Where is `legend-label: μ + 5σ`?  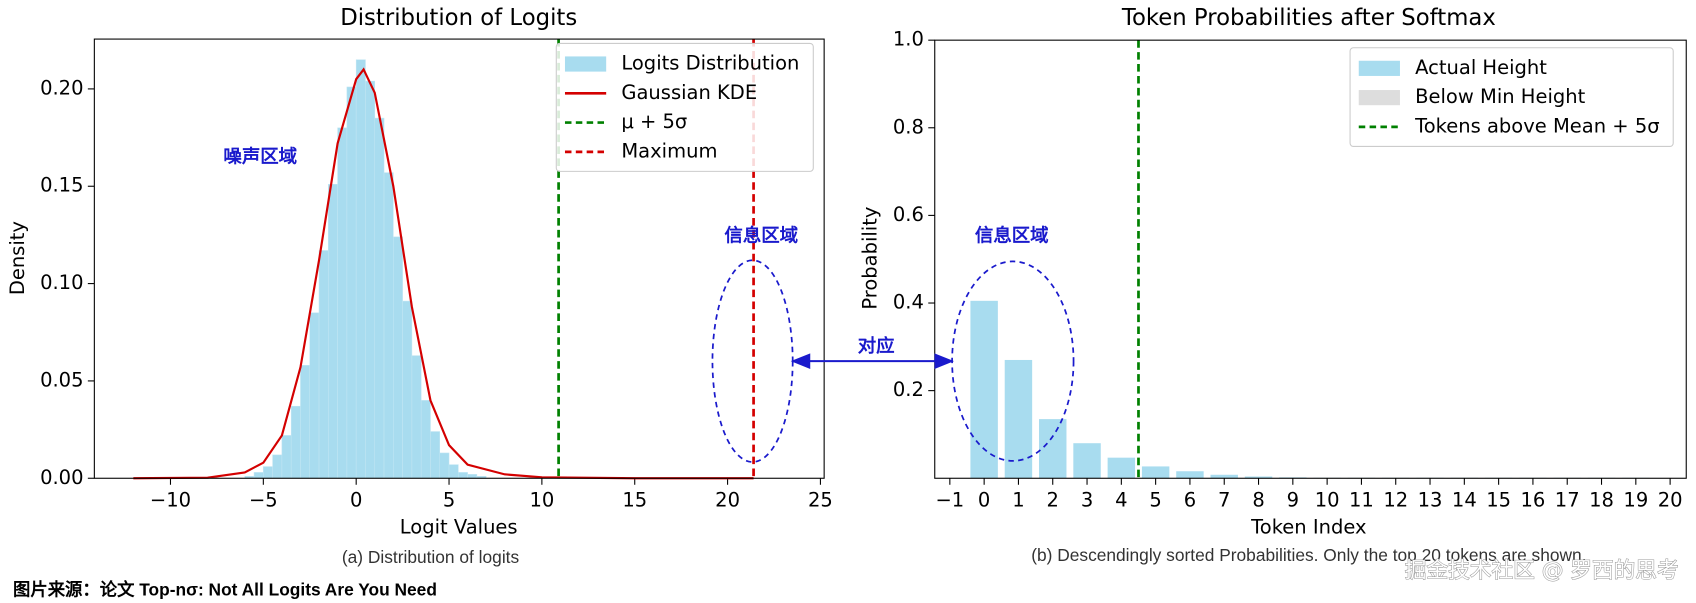 legend-label: μ + 5σ is located at coordinates (654, 121).